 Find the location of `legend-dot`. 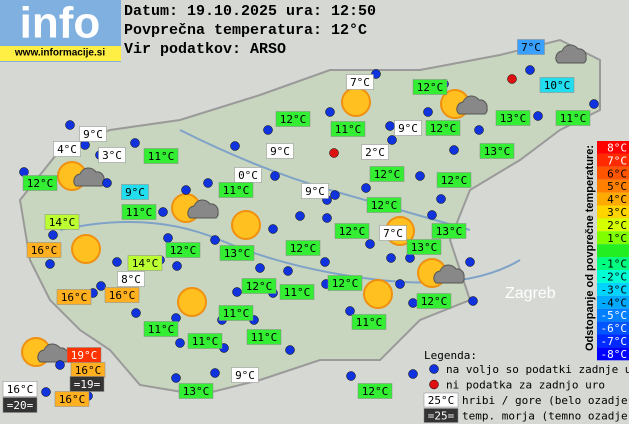

legend-dot is located at coordinates (434, 384).